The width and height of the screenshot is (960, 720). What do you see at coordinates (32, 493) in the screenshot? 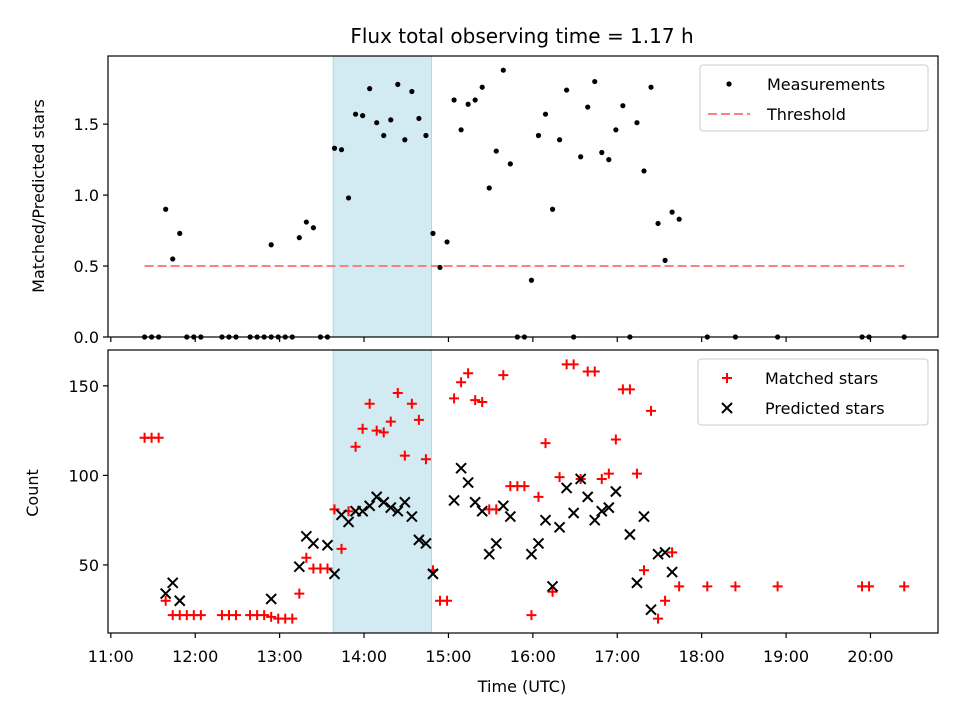
I see `bottom-y-axis-label: Count` at bounding box center [32, 493].